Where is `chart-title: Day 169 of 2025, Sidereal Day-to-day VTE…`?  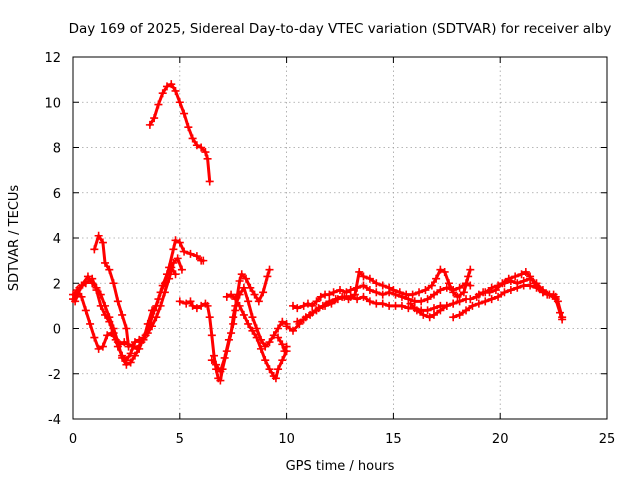 chart-title: Day 169 of 2025, Sidereal Day-to-day VTE… is located at coordinates (340, 29).